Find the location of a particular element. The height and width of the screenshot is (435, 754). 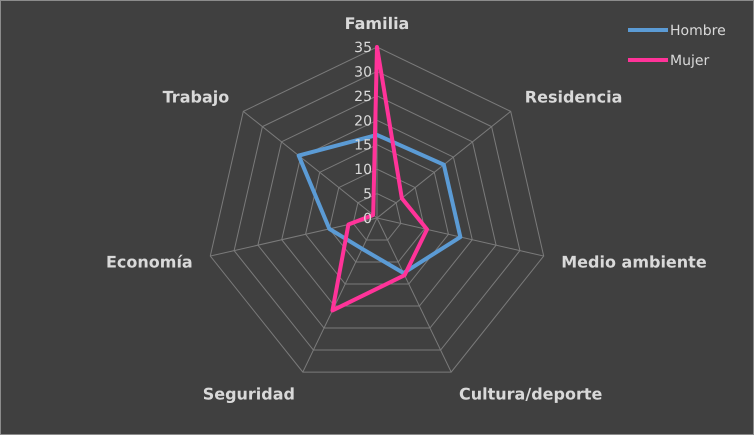

spoke-label: Cultura/deporte is located at coordinates (530, 394).